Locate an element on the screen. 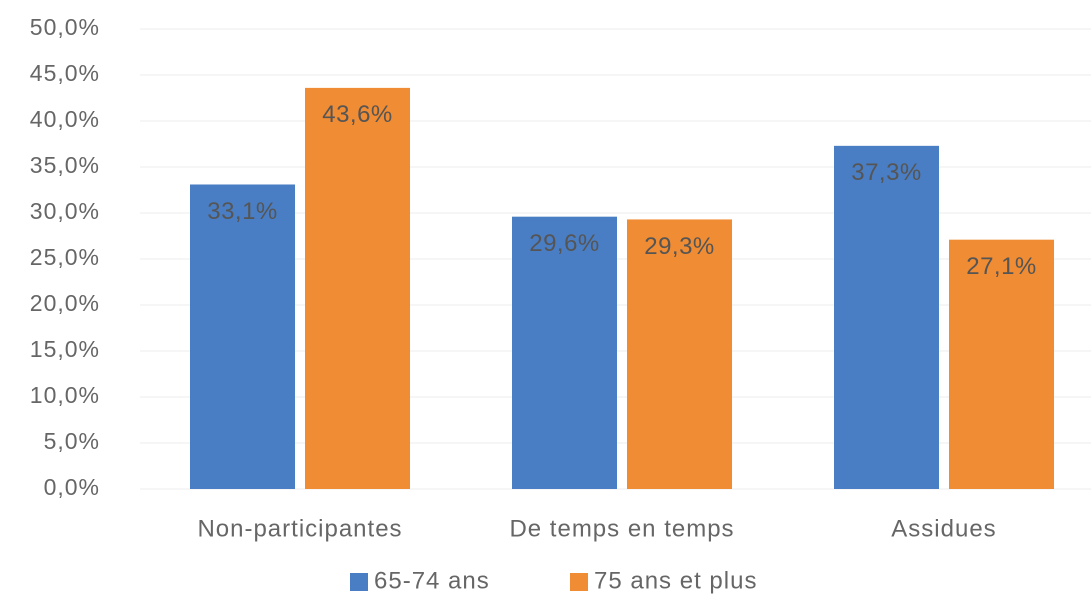 The image size is (1091, 599). data-label: 27,1% is located at coordinates (1001, 266).